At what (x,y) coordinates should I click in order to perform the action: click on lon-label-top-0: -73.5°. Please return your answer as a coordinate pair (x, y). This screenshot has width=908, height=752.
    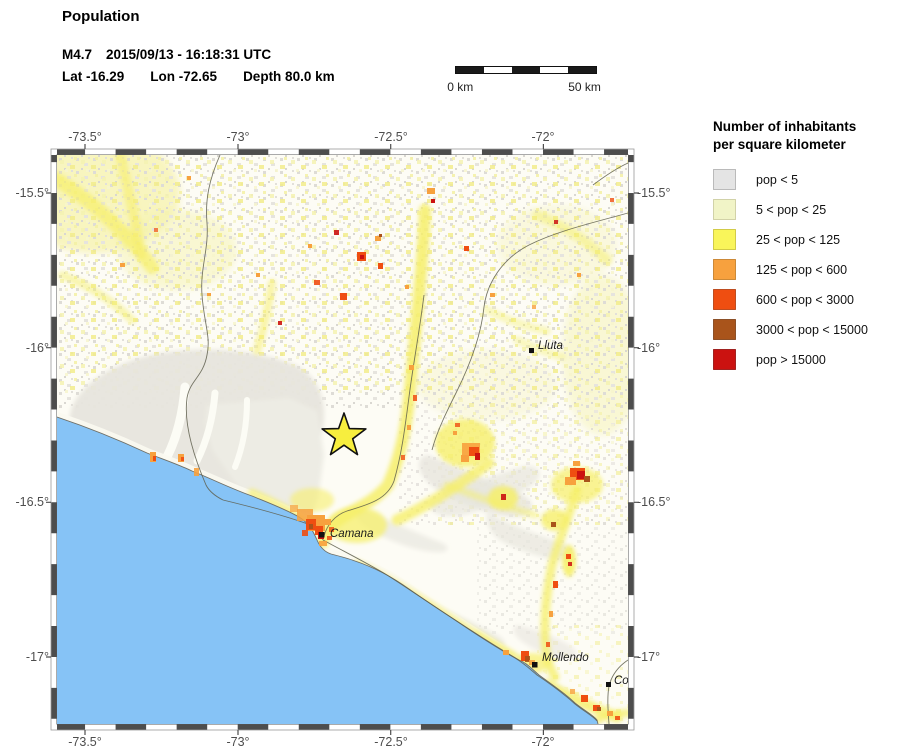
    Looking at the image, I should click on (85, 137).